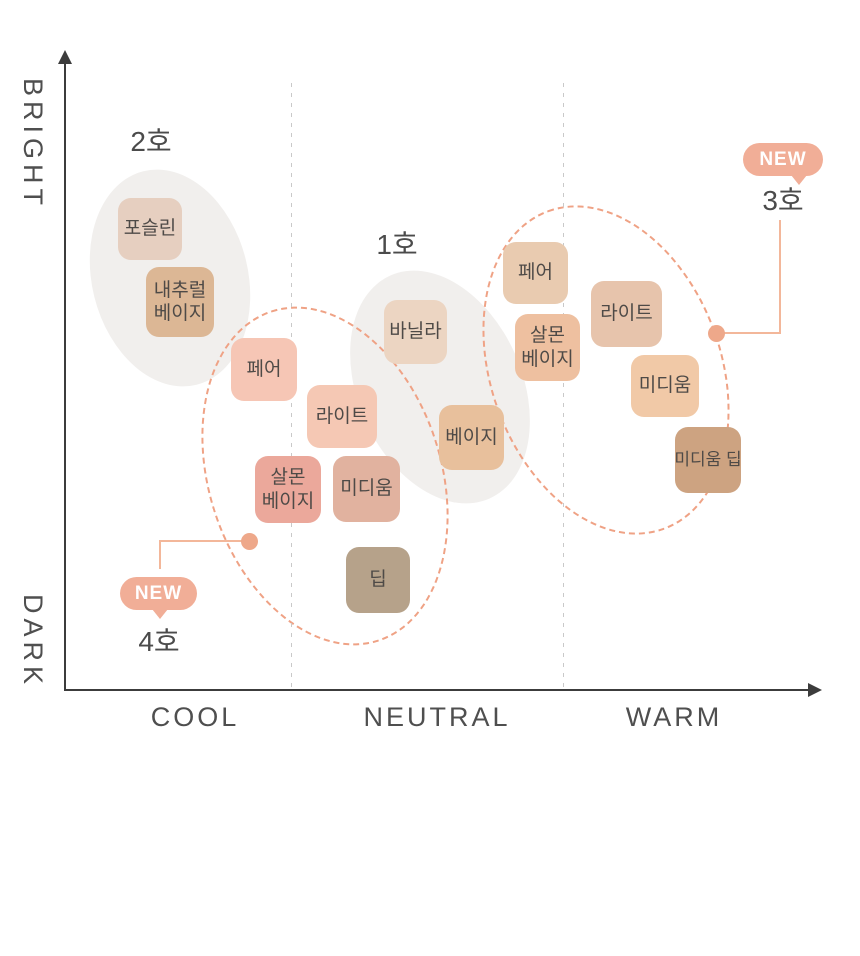  I want to click on swatch-g4-deep: 딥, so click(378, 580).